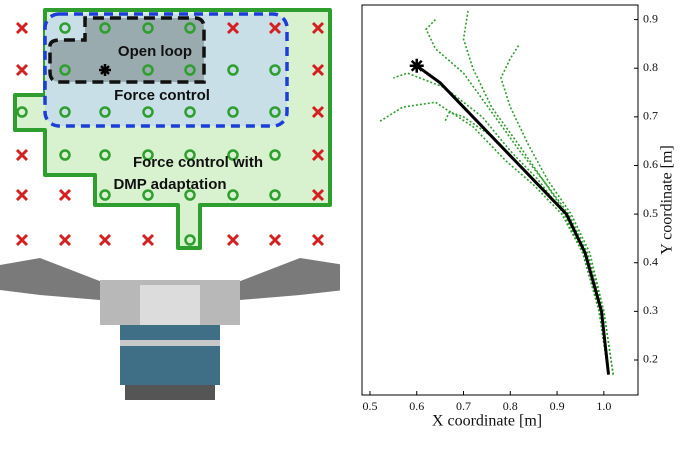 This screenshot has height=460, width=680. Describe the element at coordinates (650, 310) in the screenshot. I see `y-tick-label: 0.3` at that location.